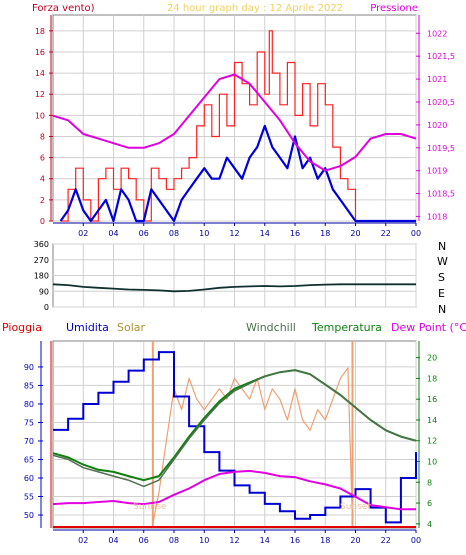 The height and width of the screenshot is (555, 466). What do you see at coordinates (41, 276) in the screenshot?
I see `direction-axis-tick-label: 180` at bounding box center [41, 276].